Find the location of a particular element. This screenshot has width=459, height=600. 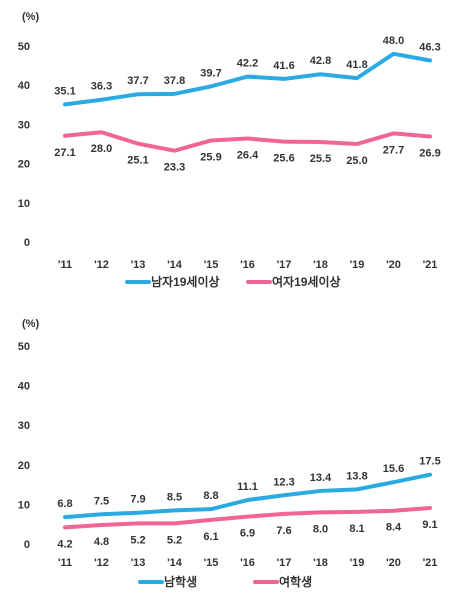

data-label: 12.3 is located at coordinates (283, 482).